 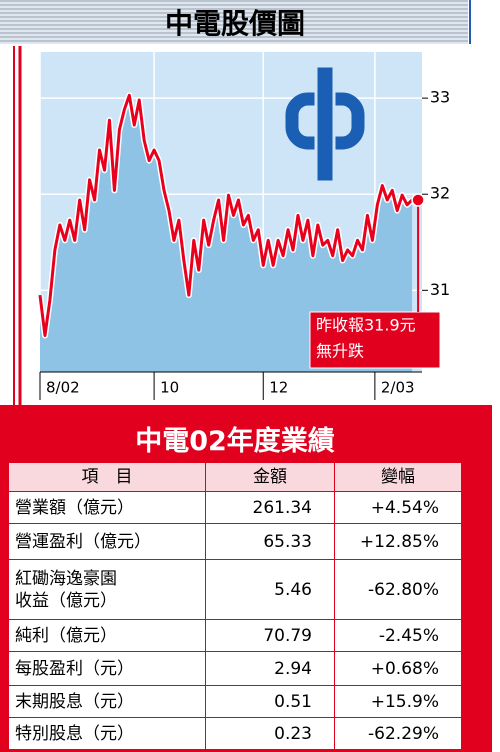 I want to click on annotation: 昨收報31.9元, so click(x=366, y=325).